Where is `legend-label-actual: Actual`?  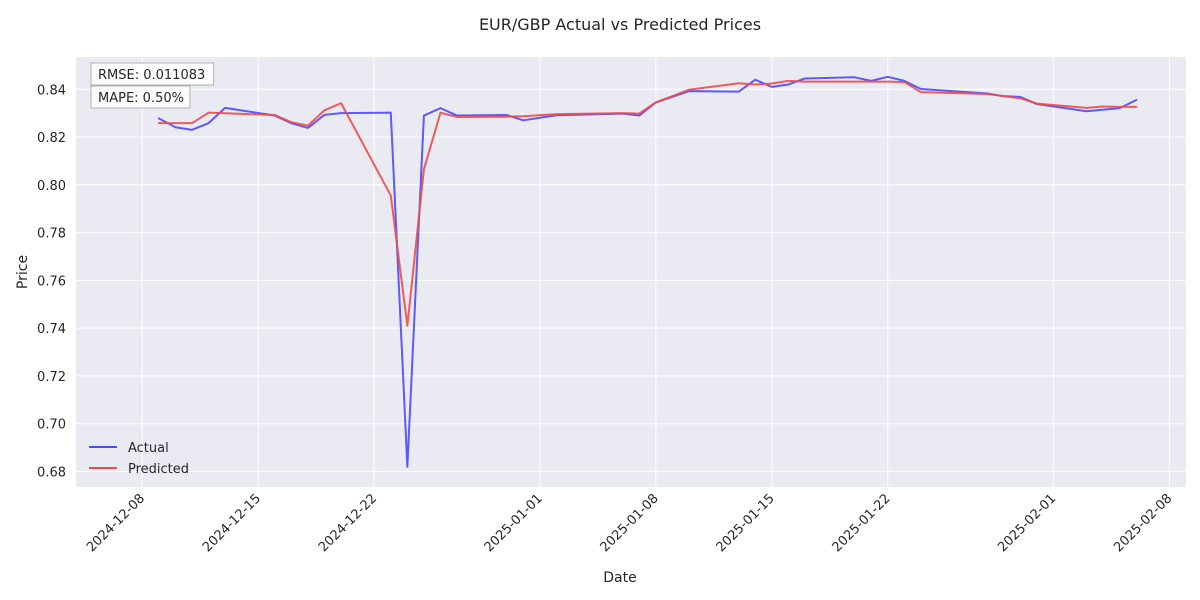 legend-label-actual: Actual is located at coordinates (148, 448).